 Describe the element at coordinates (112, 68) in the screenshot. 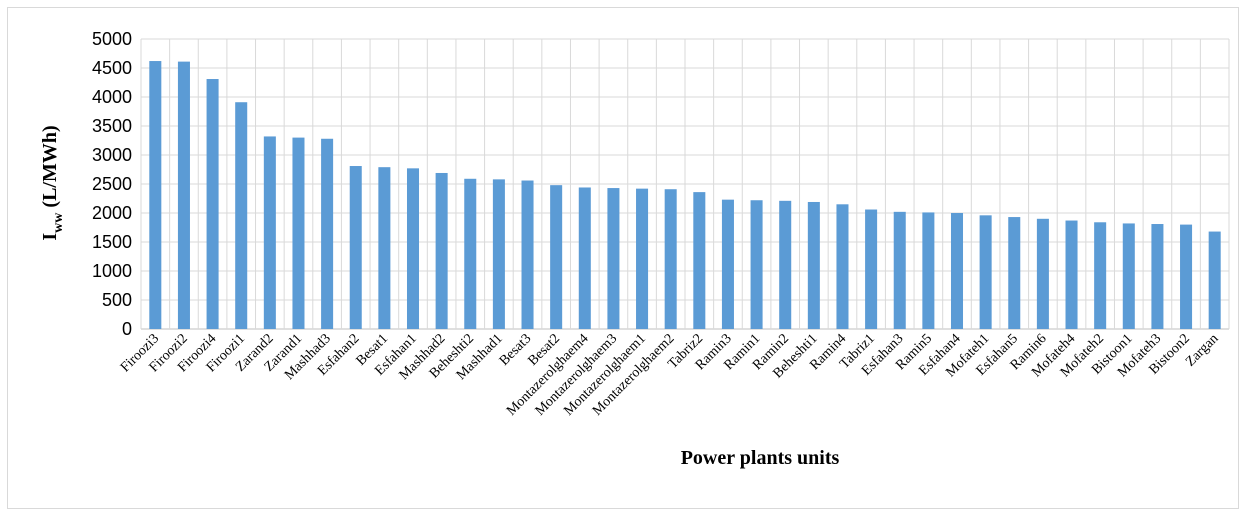

I see `y-tick-label: 4500` at that location.